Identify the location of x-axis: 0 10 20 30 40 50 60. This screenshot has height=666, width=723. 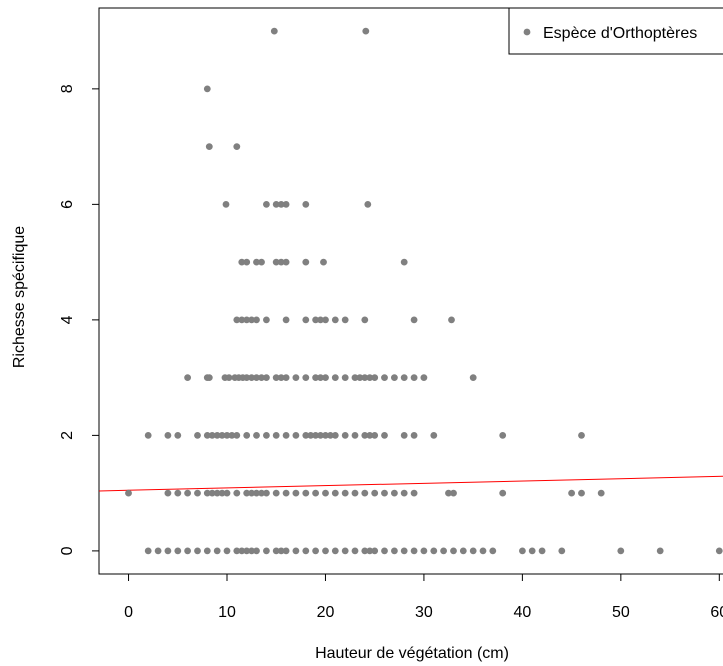
(423, 597).